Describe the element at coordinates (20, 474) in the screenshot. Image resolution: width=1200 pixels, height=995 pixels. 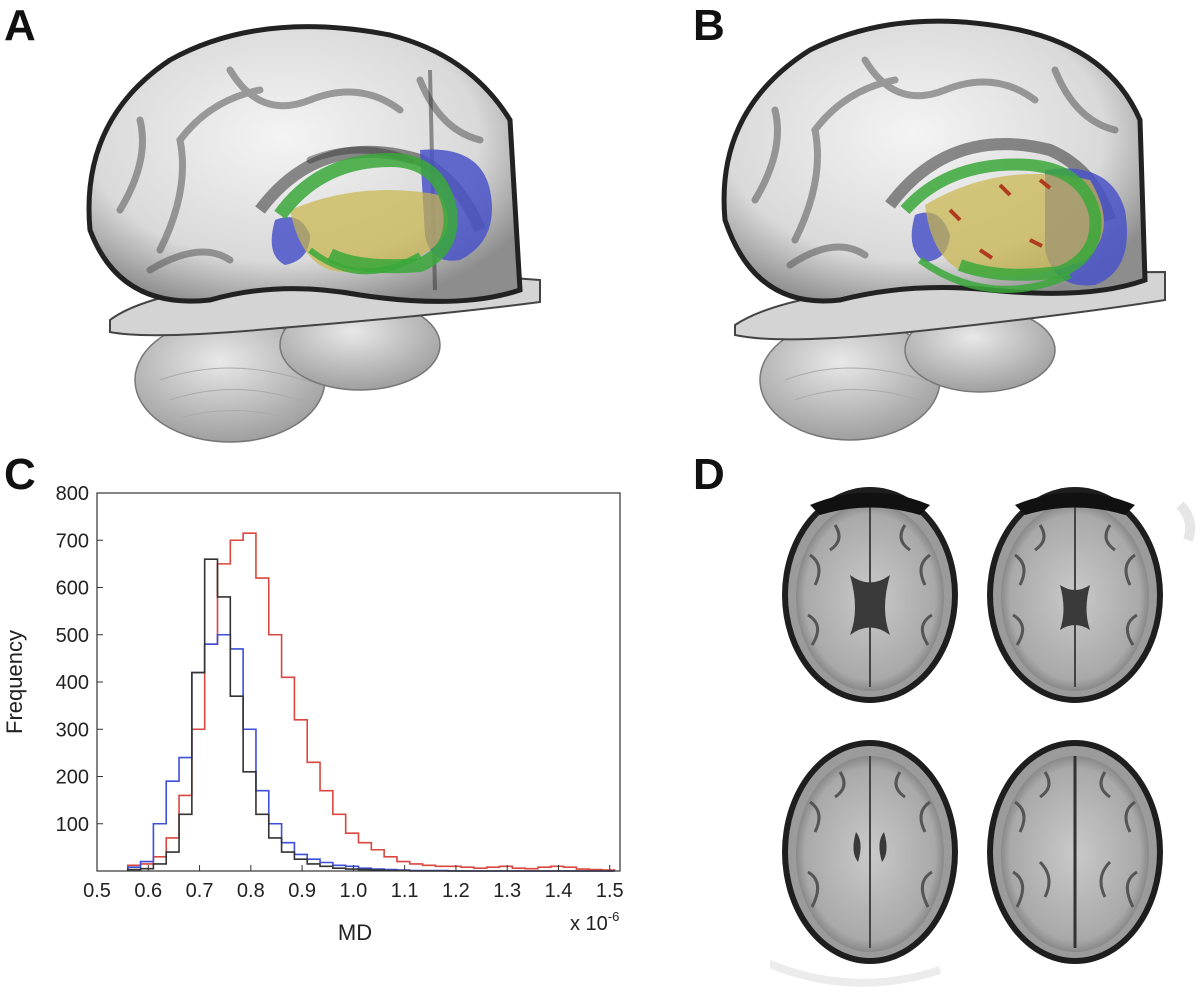
I see `panel-letter-c: C` at that location.